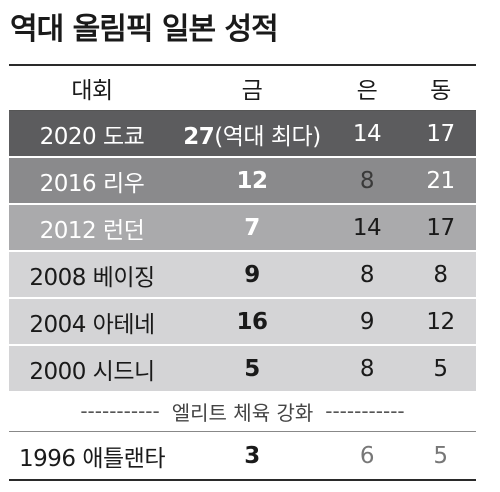 This screenshot has width=500, height=492. Describe the element at coordinates (252, 368) in the screenshot. I see `gold-cell: 5` at that location.